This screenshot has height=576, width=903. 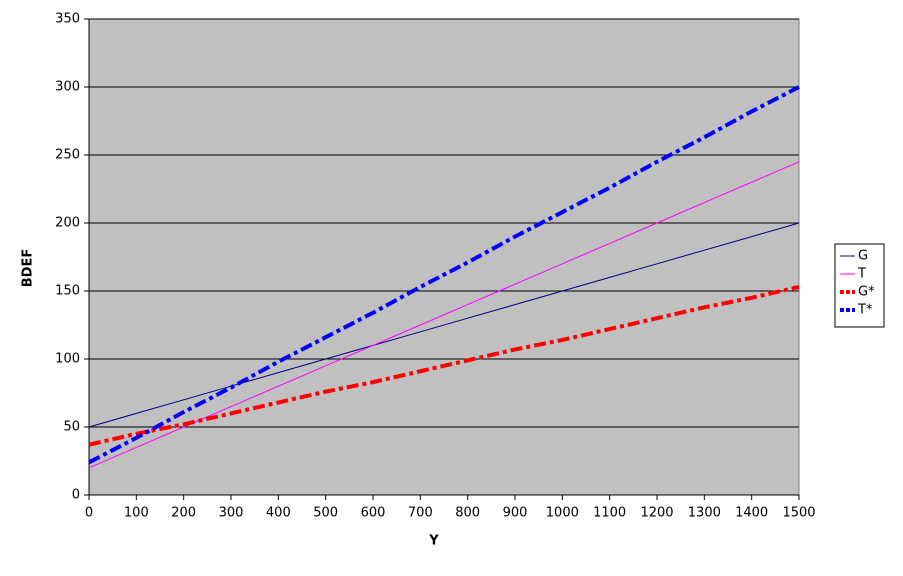 What do you see at coordinates (76, 495) in the screenshot?
I see `y-tick-label: 0` at bounding box center [76, 495].